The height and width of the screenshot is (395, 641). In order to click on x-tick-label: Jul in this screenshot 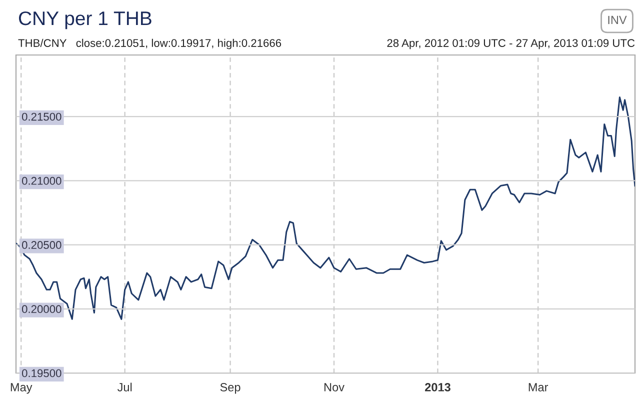, I will do `click(124, 387)`.